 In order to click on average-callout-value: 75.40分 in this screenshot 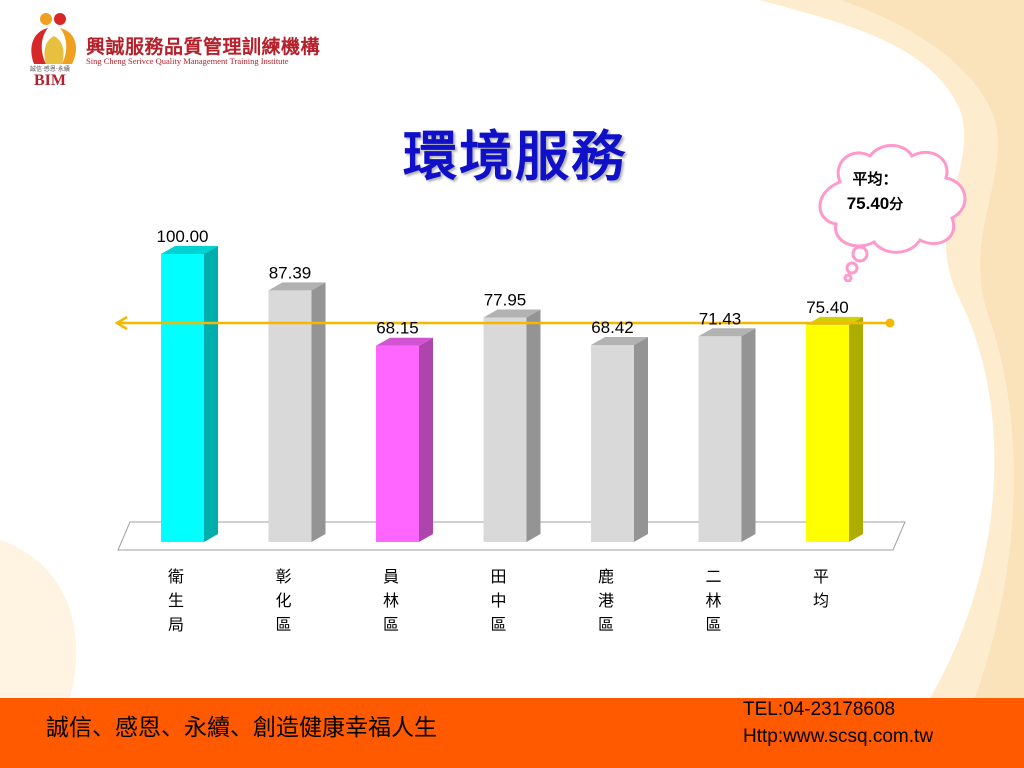, I will do `click(875, 204)`.